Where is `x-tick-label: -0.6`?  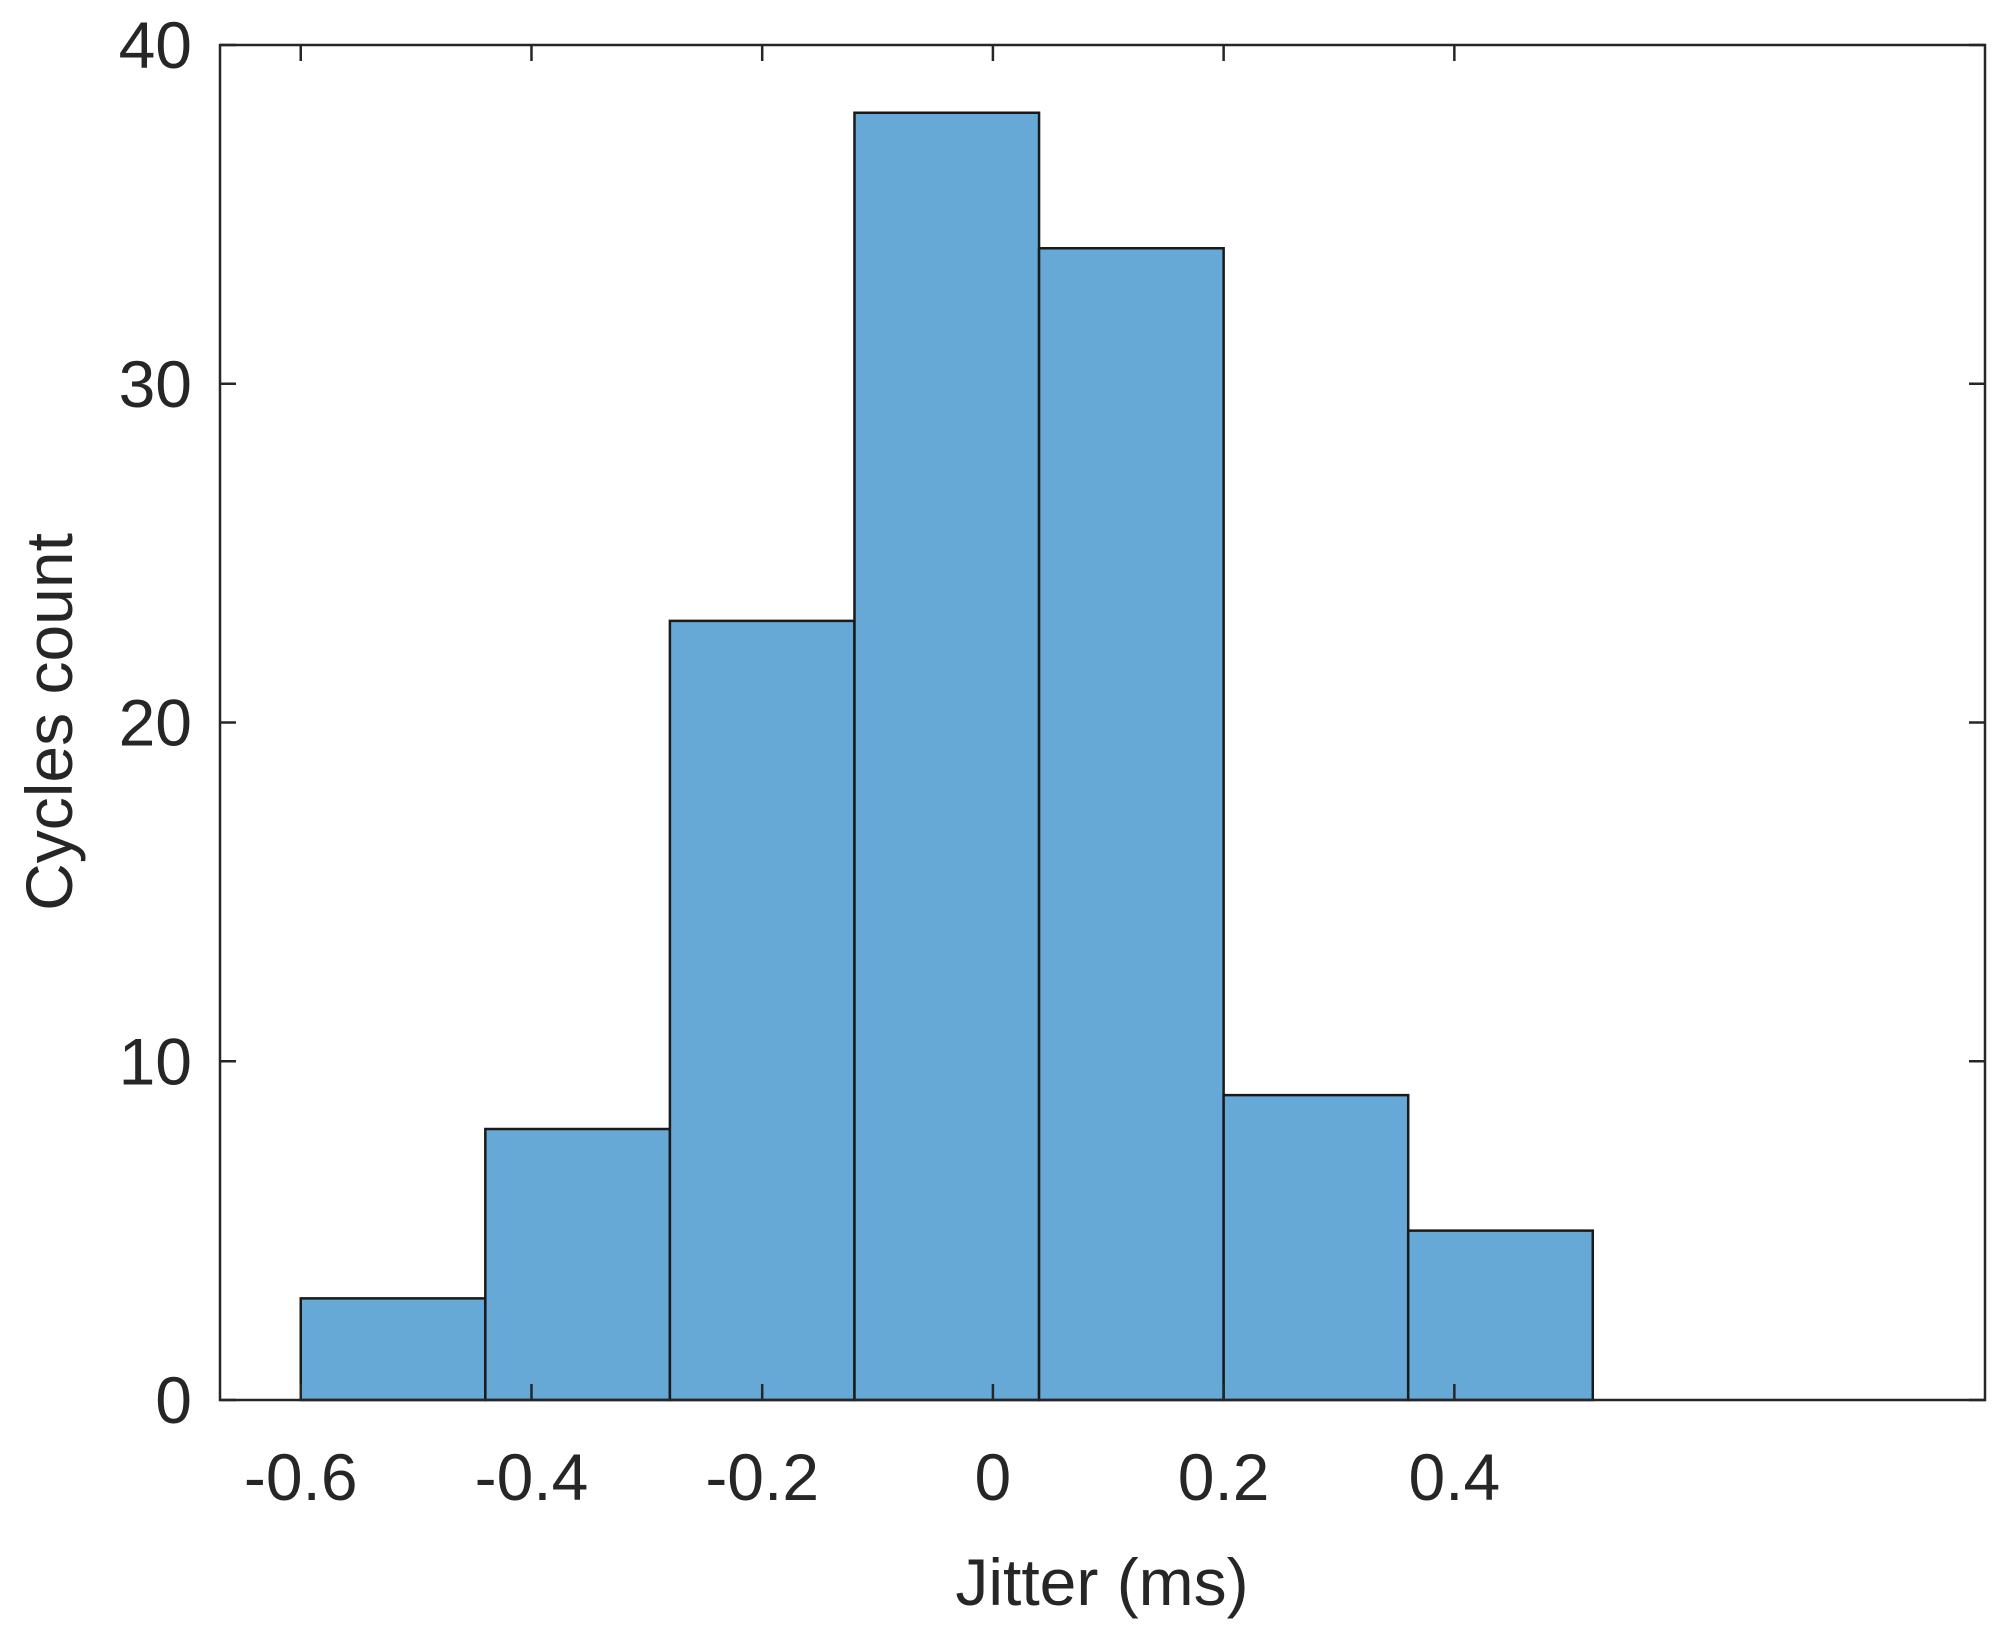
x-tick-label: -0.6 is located at coordinates (301, 1477).